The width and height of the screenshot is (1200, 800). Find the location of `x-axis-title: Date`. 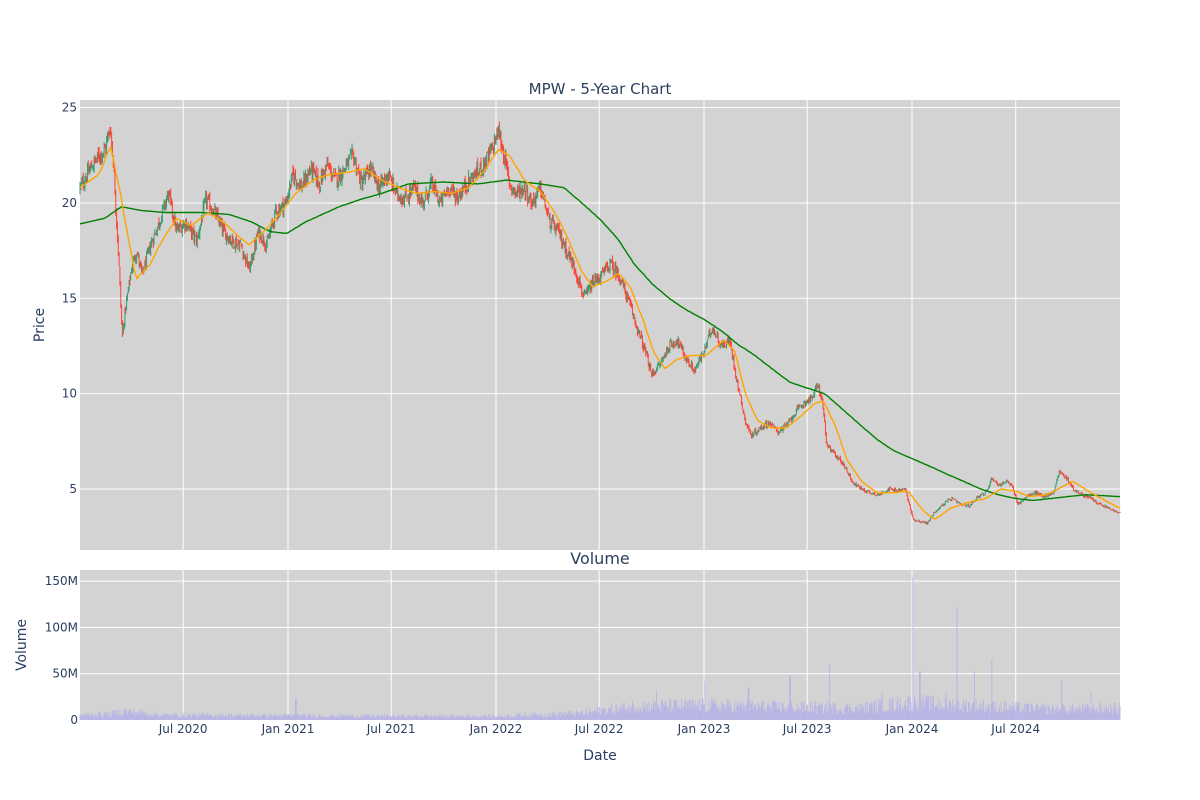

x-axis-title: Date is located at coordinates (599, 756).